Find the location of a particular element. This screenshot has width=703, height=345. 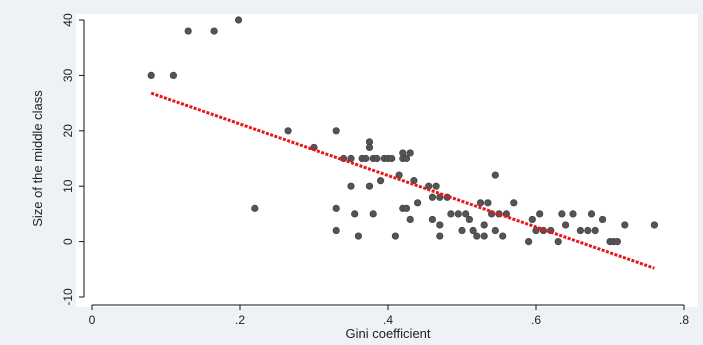

x-tick-label: 0 is located at coordinates (92, 320).